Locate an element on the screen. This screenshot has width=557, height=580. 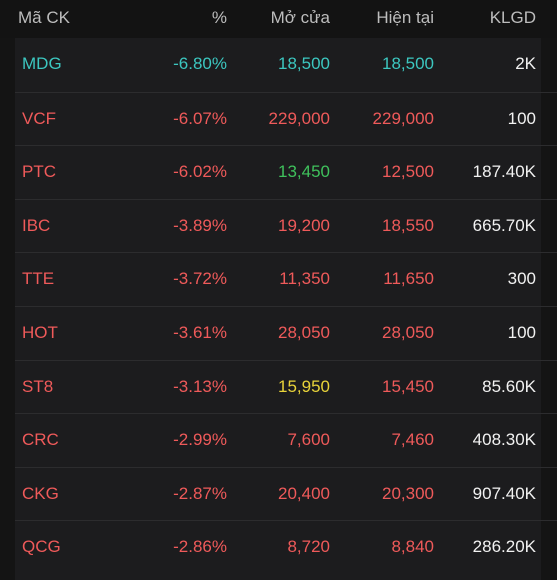
table-row: MDG -6.80% 18,500 18,500 2K is located at coordinates (286, 64).